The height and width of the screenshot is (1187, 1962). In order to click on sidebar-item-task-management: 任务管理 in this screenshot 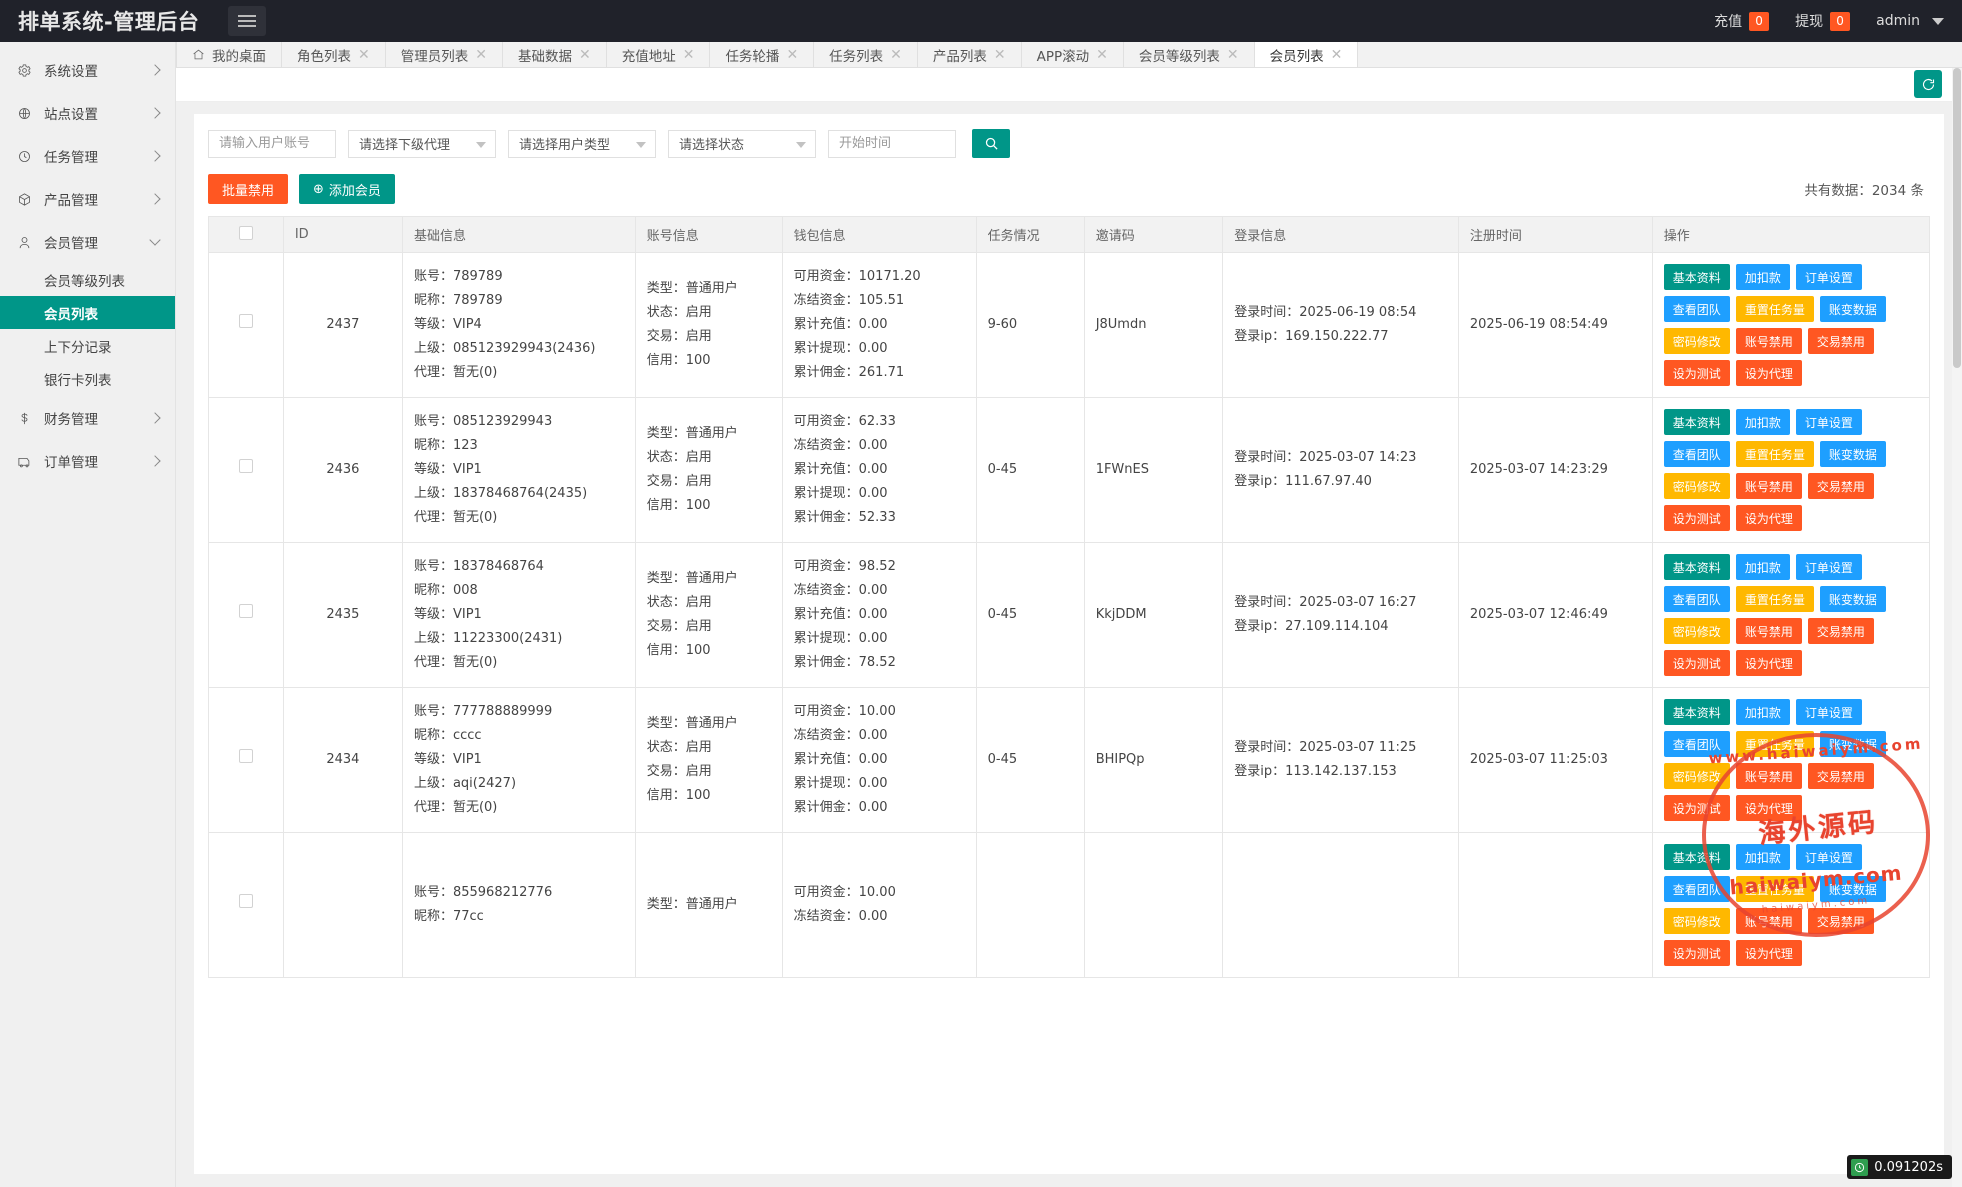, I will do `click(87, 156)`.